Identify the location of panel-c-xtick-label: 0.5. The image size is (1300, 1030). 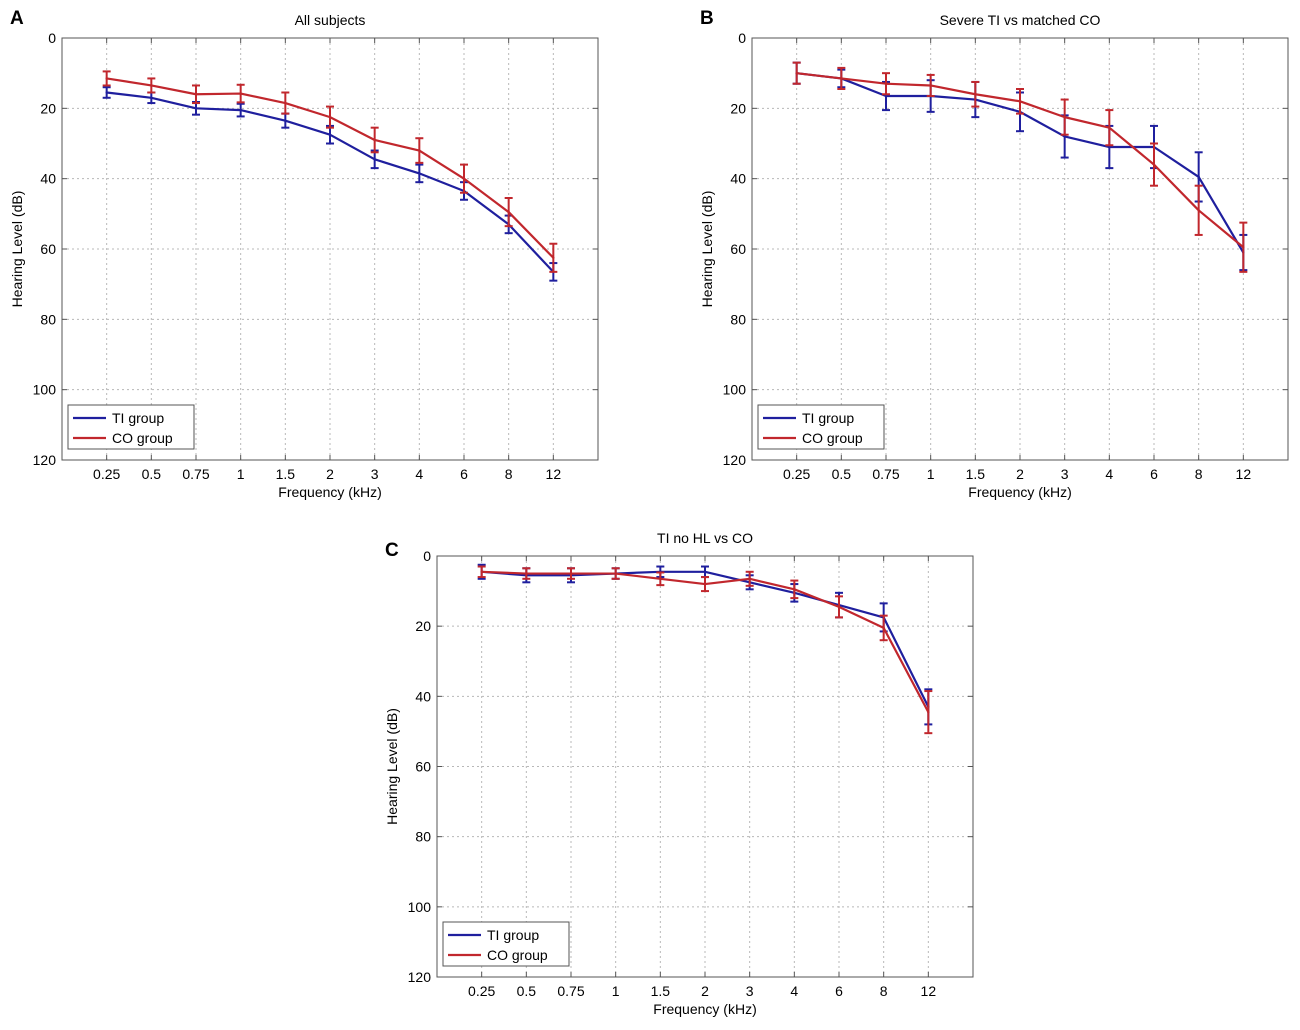
(527, 991).